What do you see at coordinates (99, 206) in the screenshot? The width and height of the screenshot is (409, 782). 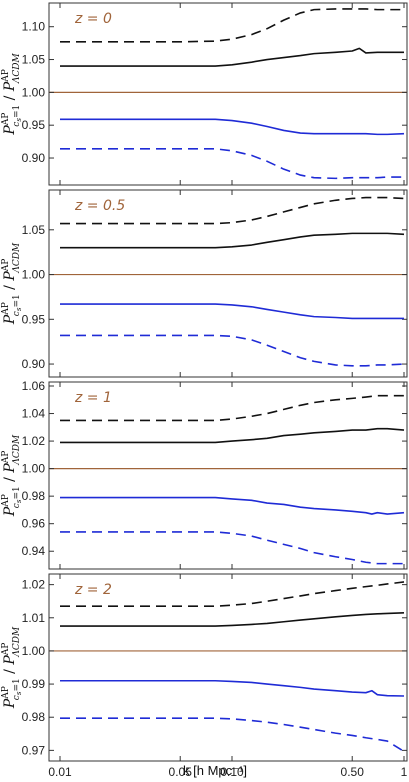 I see `panel-label: z = 0.5` at bounding box center [99, 206].